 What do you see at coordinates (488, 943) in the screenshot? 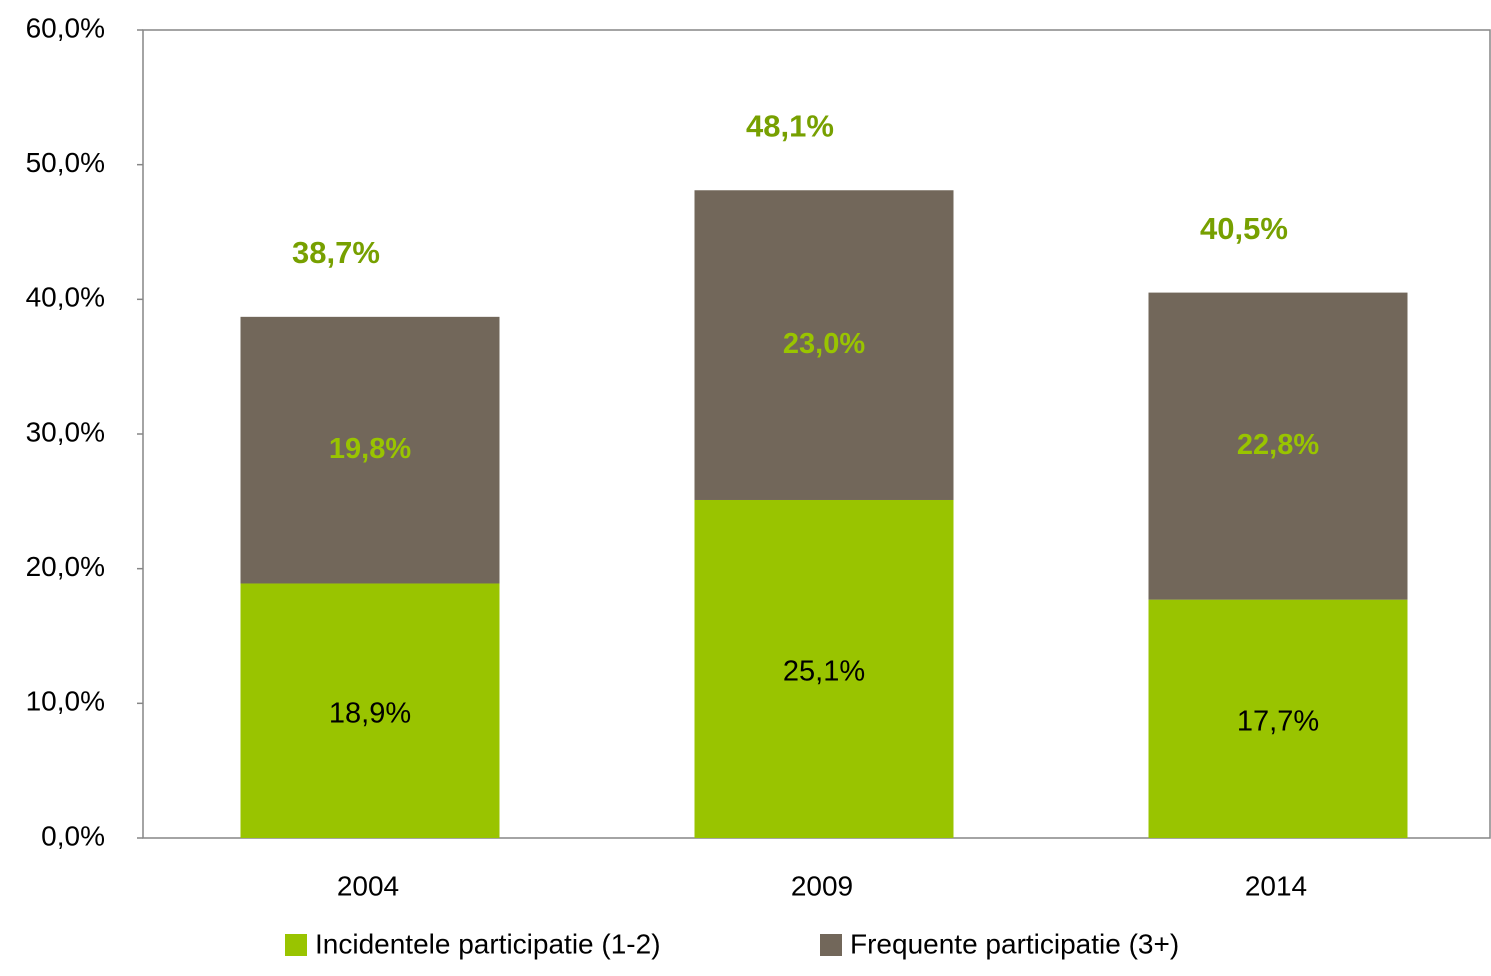
I see `legend-label: Incidentele participatie (1-2)` at bounding box center [488, 943].